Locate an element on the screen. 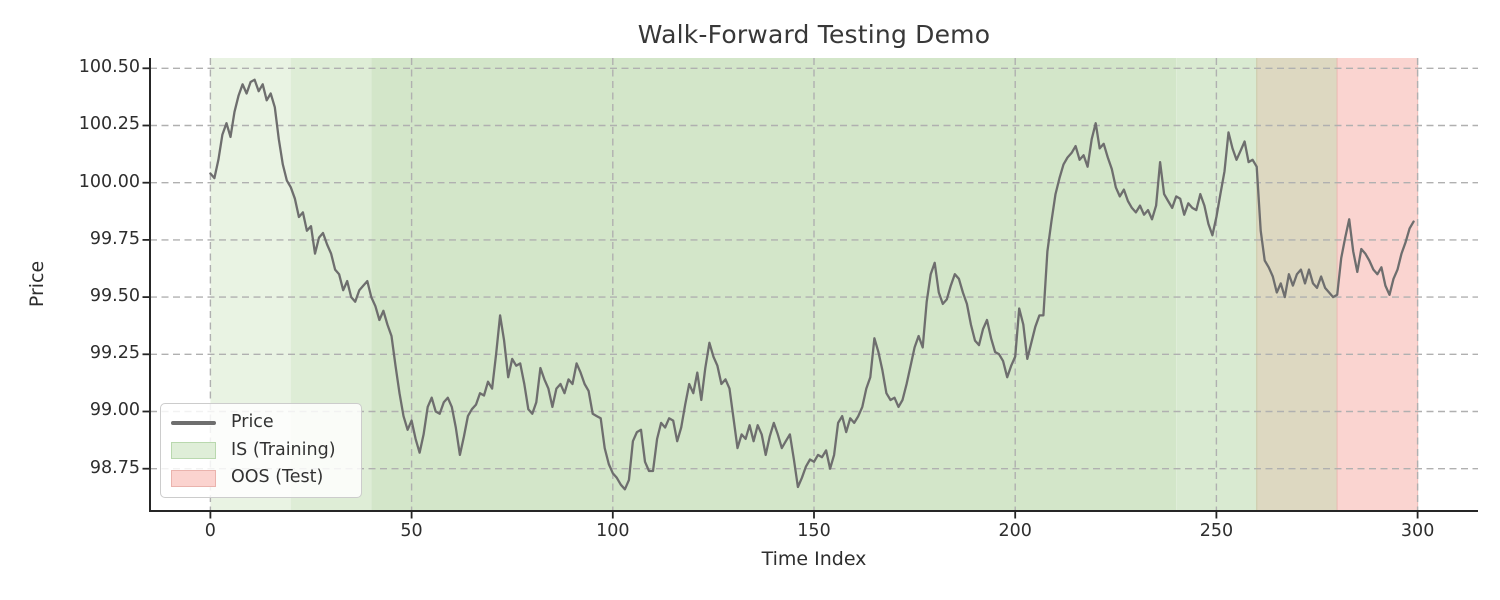 This screenshot has height=600, width=1500. legend-item-is-training: IS (Training) is located at coordinates (261, 449).